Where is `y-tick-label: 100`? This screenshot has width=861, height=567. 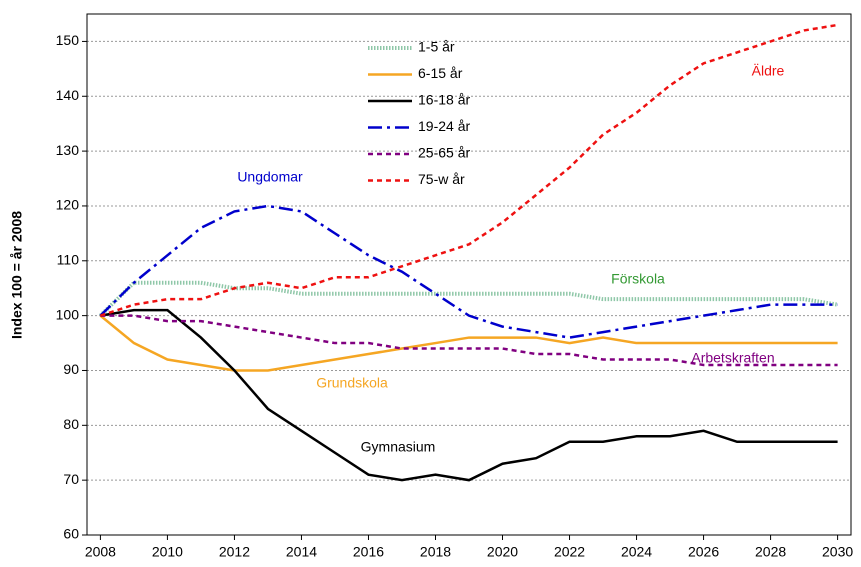
y-tick-label: 100 is located at coordinates (68, 314).